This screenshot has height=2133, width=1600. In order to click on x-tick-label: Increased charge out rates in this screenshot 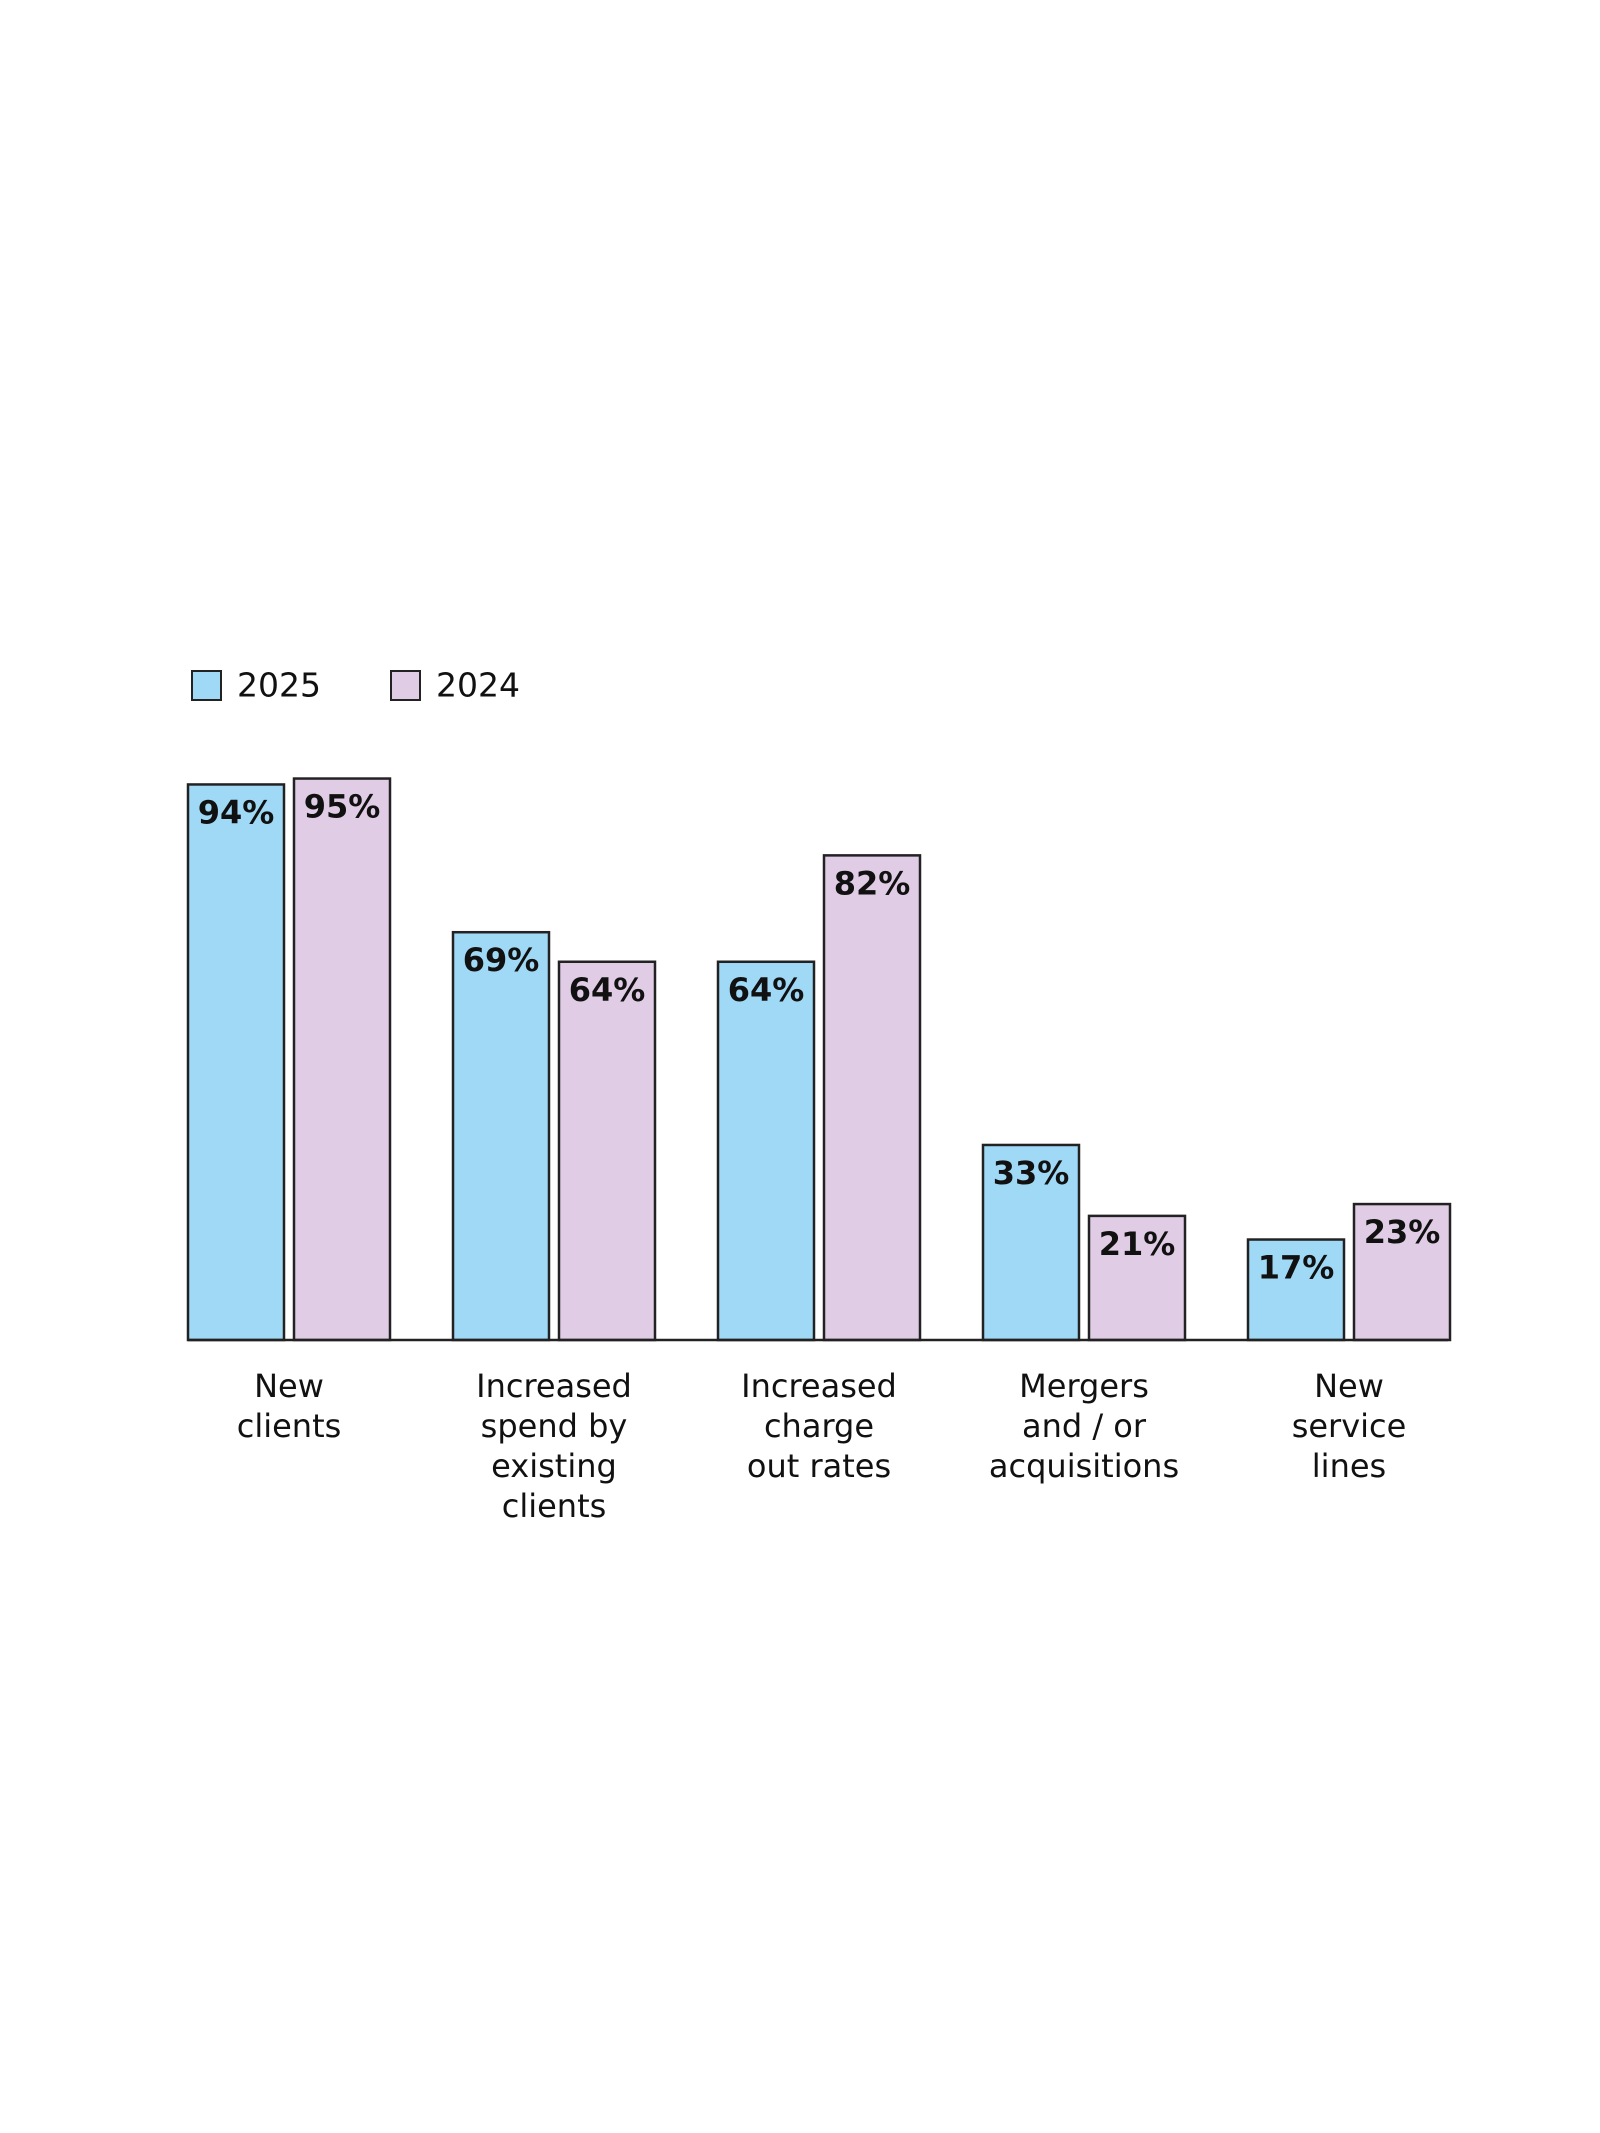, I will do `click(819, 1426)`.